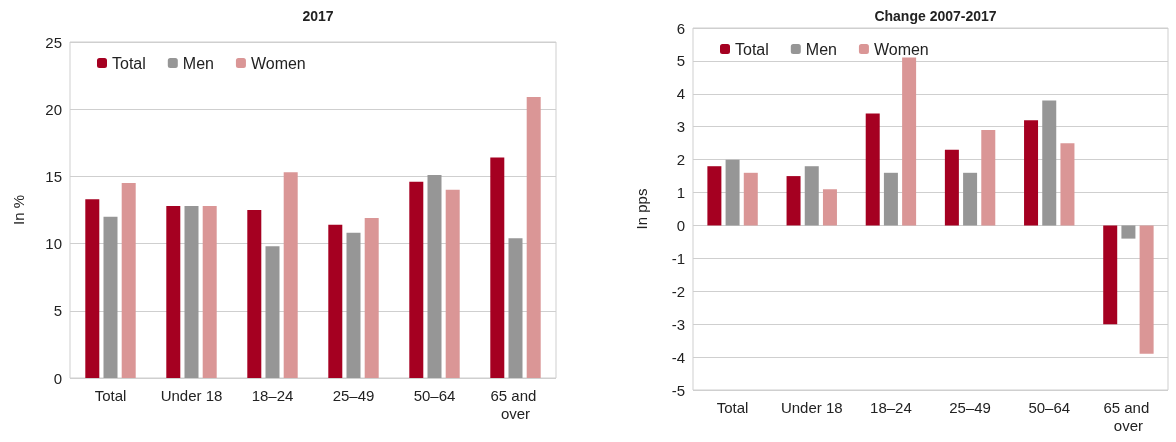 The image size is (1176, 442). What do you see at coordinates (680, 127) in the screenshot?
I see `y-tick-label: 3` at bounding box center [680, 127].